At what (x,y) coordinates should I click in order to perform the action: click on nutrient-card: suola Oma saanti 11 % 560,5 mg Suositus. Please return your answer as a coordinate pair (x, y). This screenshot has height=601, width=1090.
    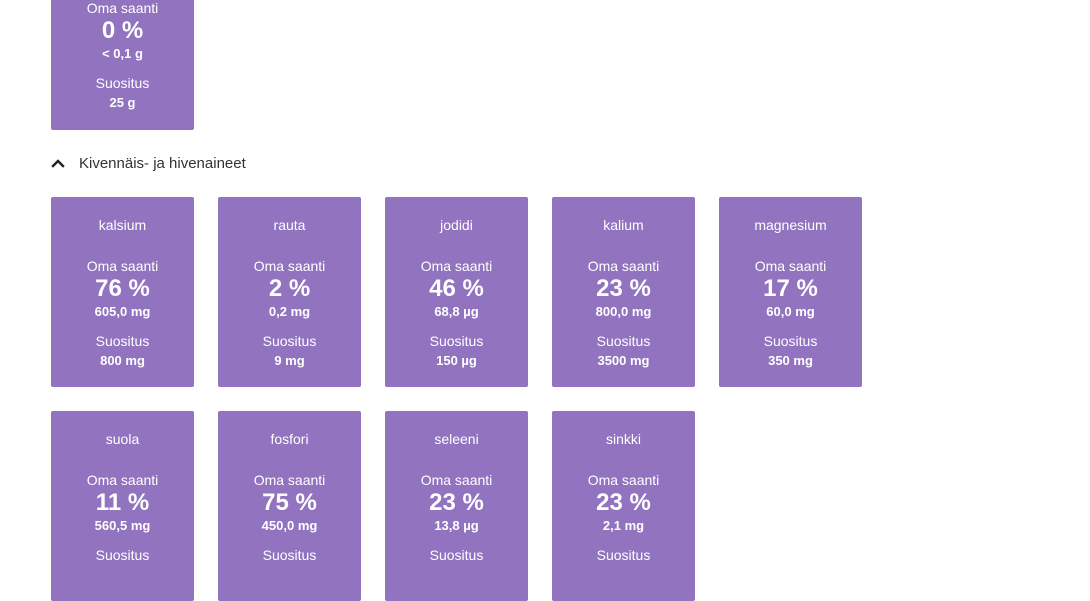
    Looking at the image, I should click on (122, 506).